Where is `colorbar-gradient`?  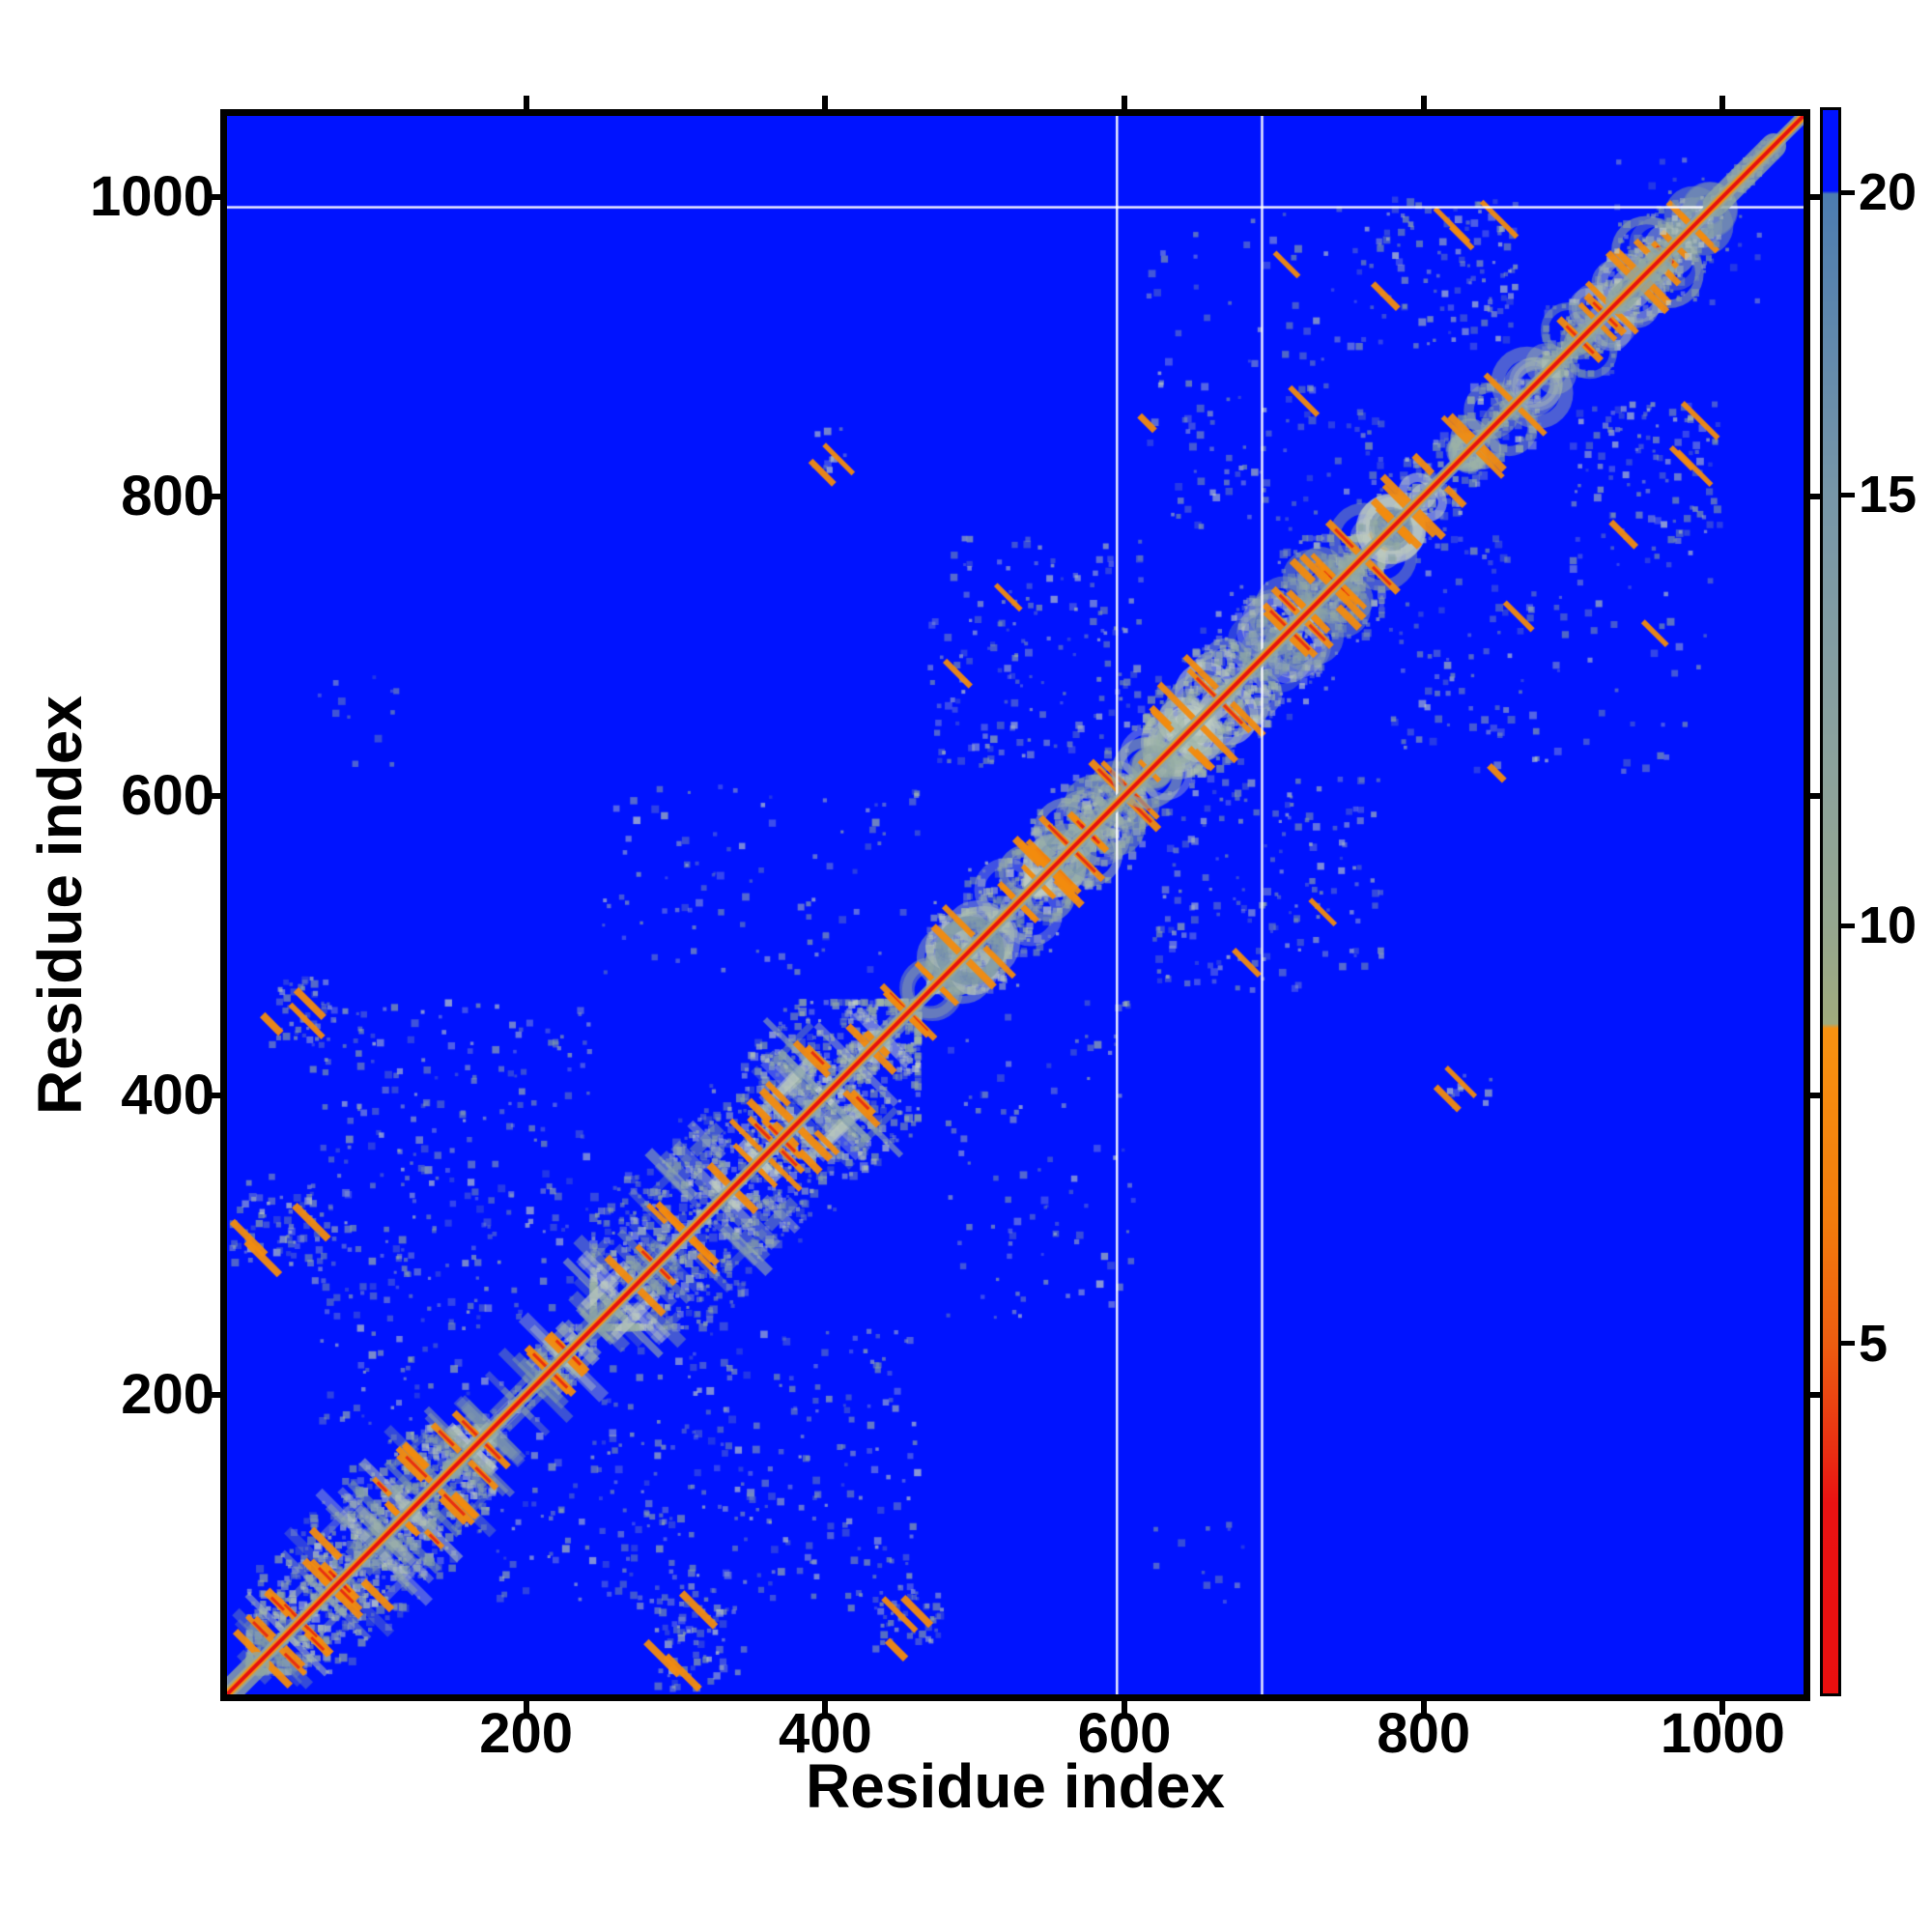 colorbar-gradient is located at coordinates (1830, 901).